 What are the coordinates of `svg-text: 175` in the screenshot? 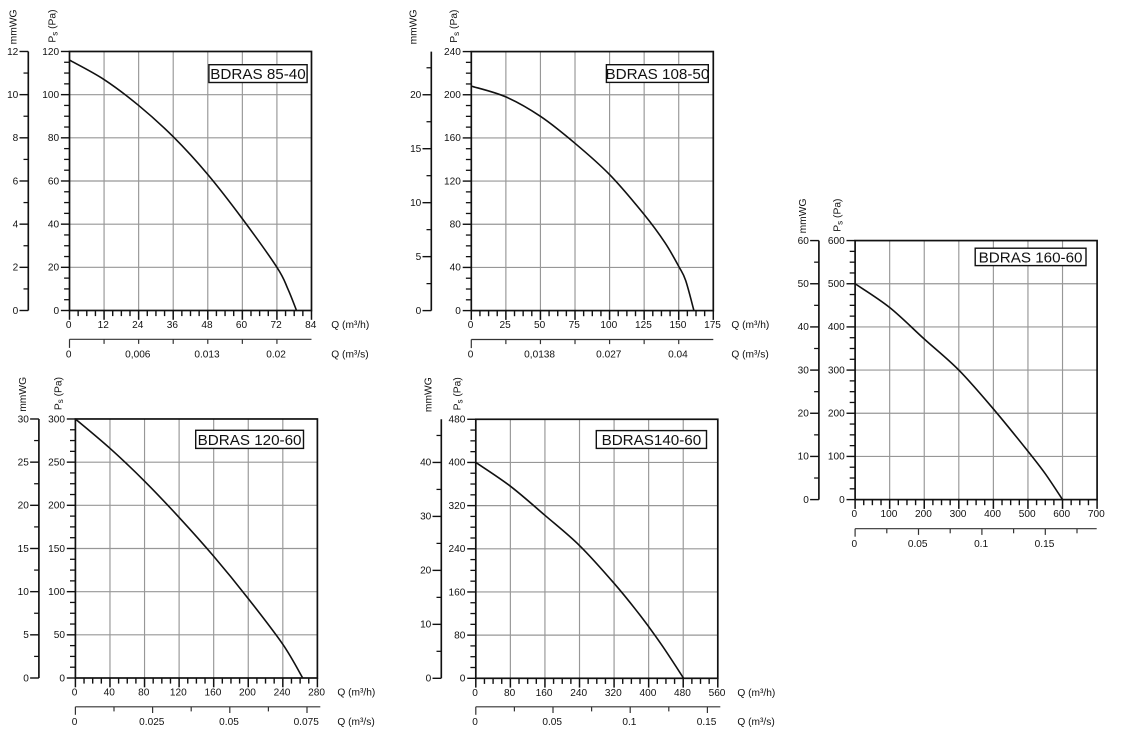 It's located at (712, 325).